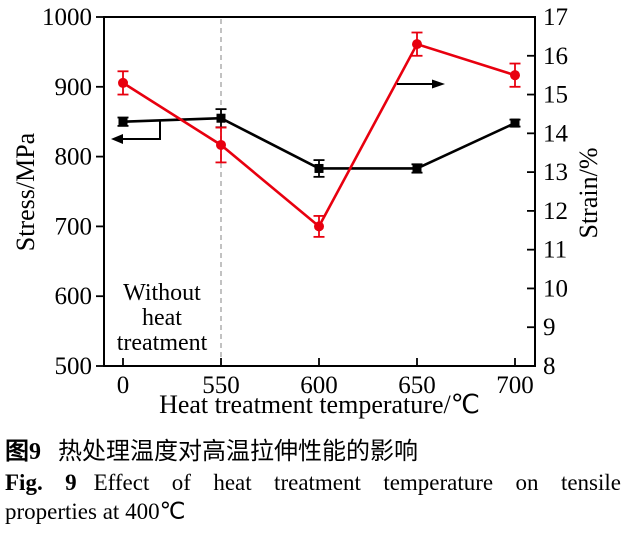  Describe the element at coordinates (142, 130) in the screenshot. I see `stress-axis-arrow` at that location.